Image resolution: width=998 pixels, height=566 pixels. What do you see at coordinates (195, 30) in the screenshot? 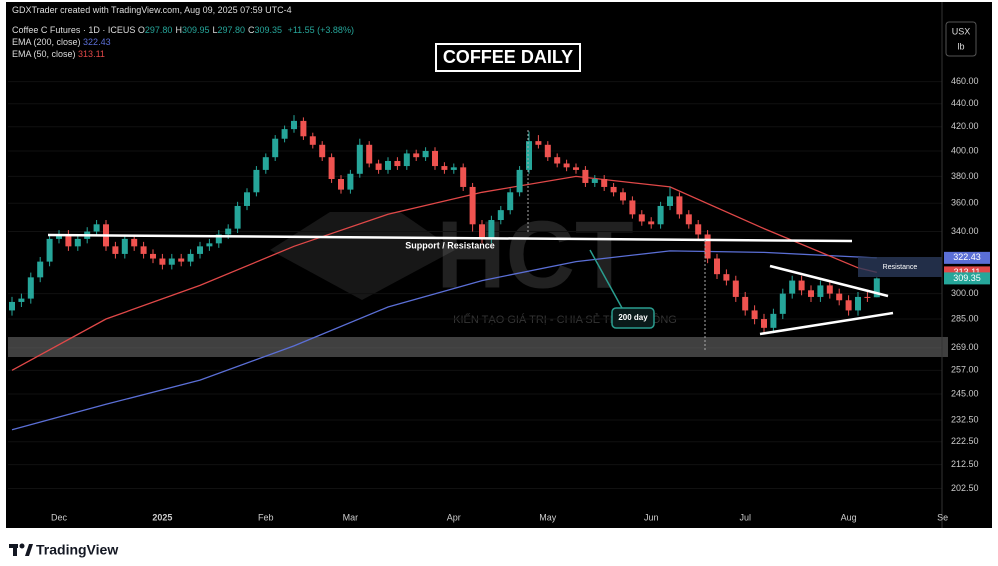
I see `ohlc-value: 309.95` at bounding box center [195, 30].